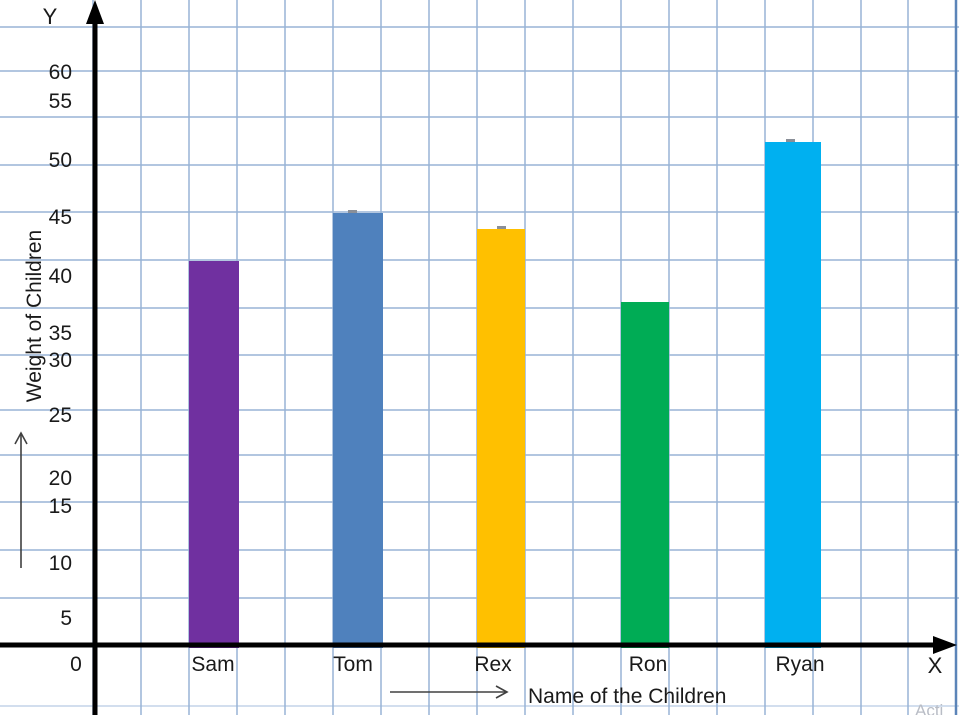 This screenshot has width=959, height=715. What do you see at coordinates (501, 438) in the screenshot?
I see `bar-rex` at bounding box center [501, 438].